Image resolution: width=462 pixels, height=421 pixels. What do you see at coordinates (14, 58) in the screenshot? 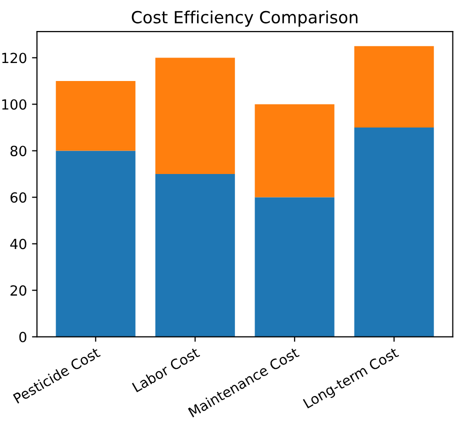
I see `y-tick-label: 120` at bounding box center [14, 58].